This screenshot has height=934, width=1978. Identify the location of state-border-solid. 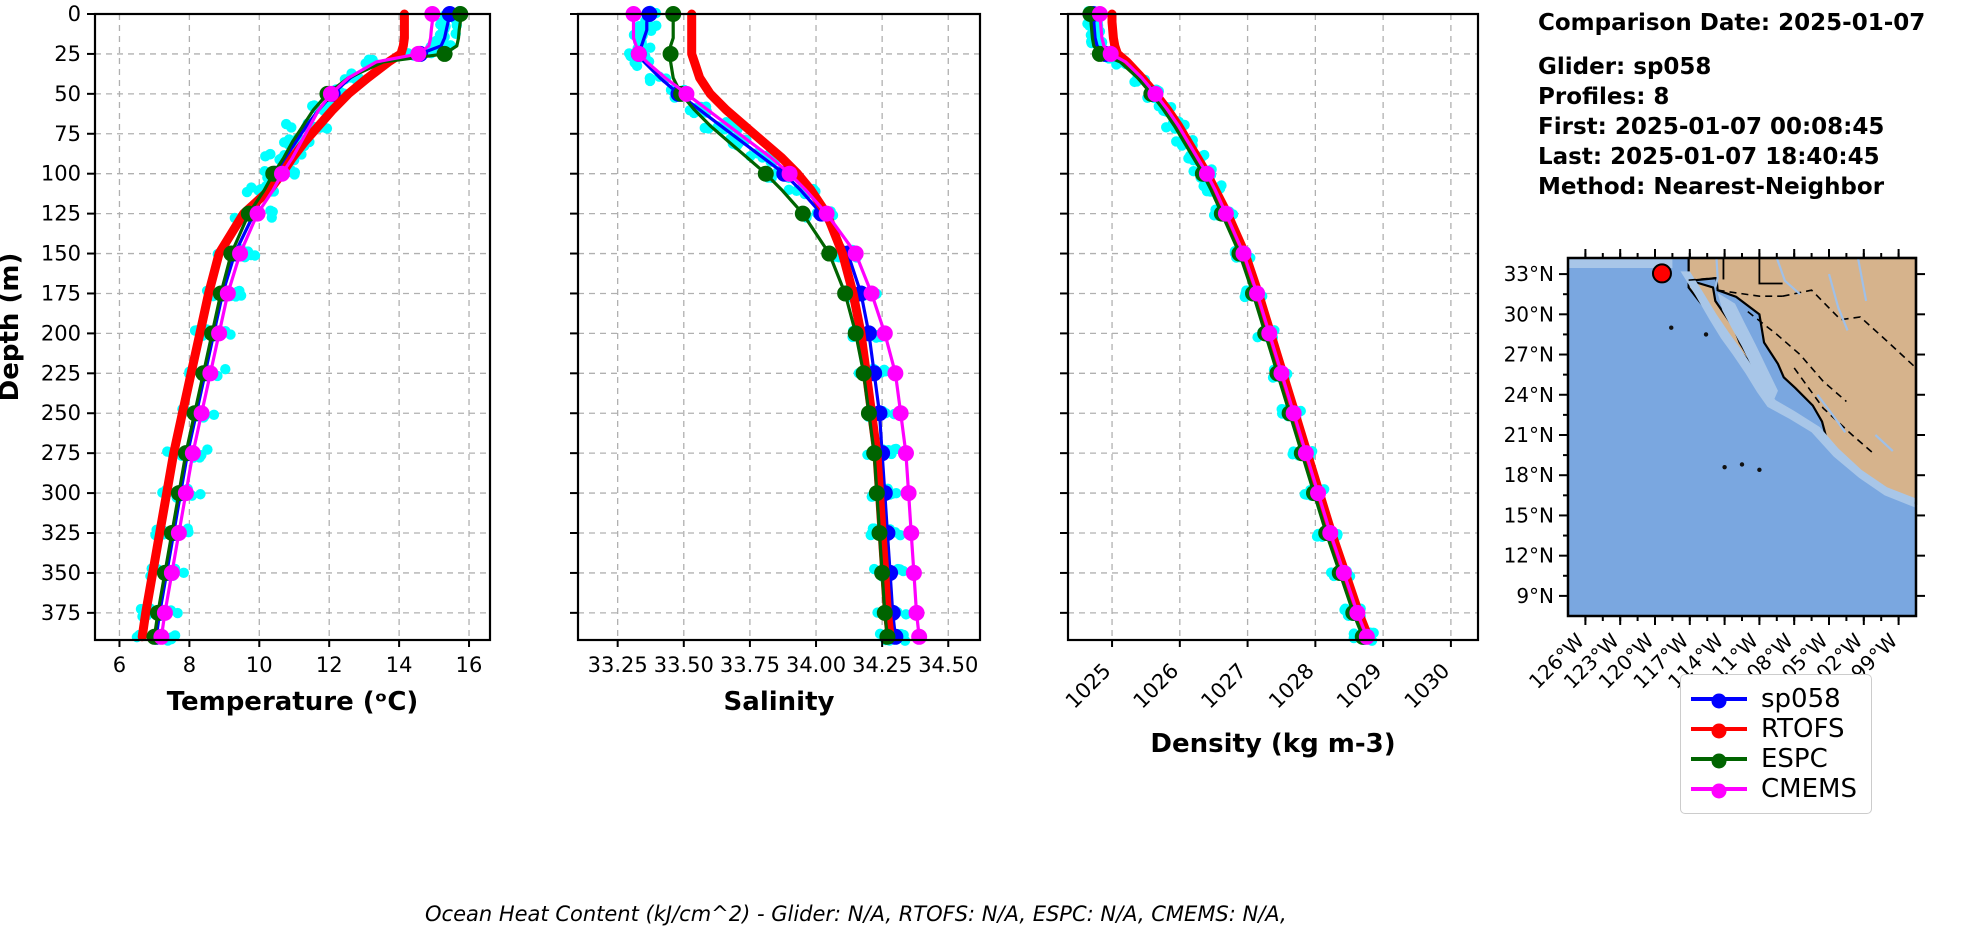
(1770, 271).